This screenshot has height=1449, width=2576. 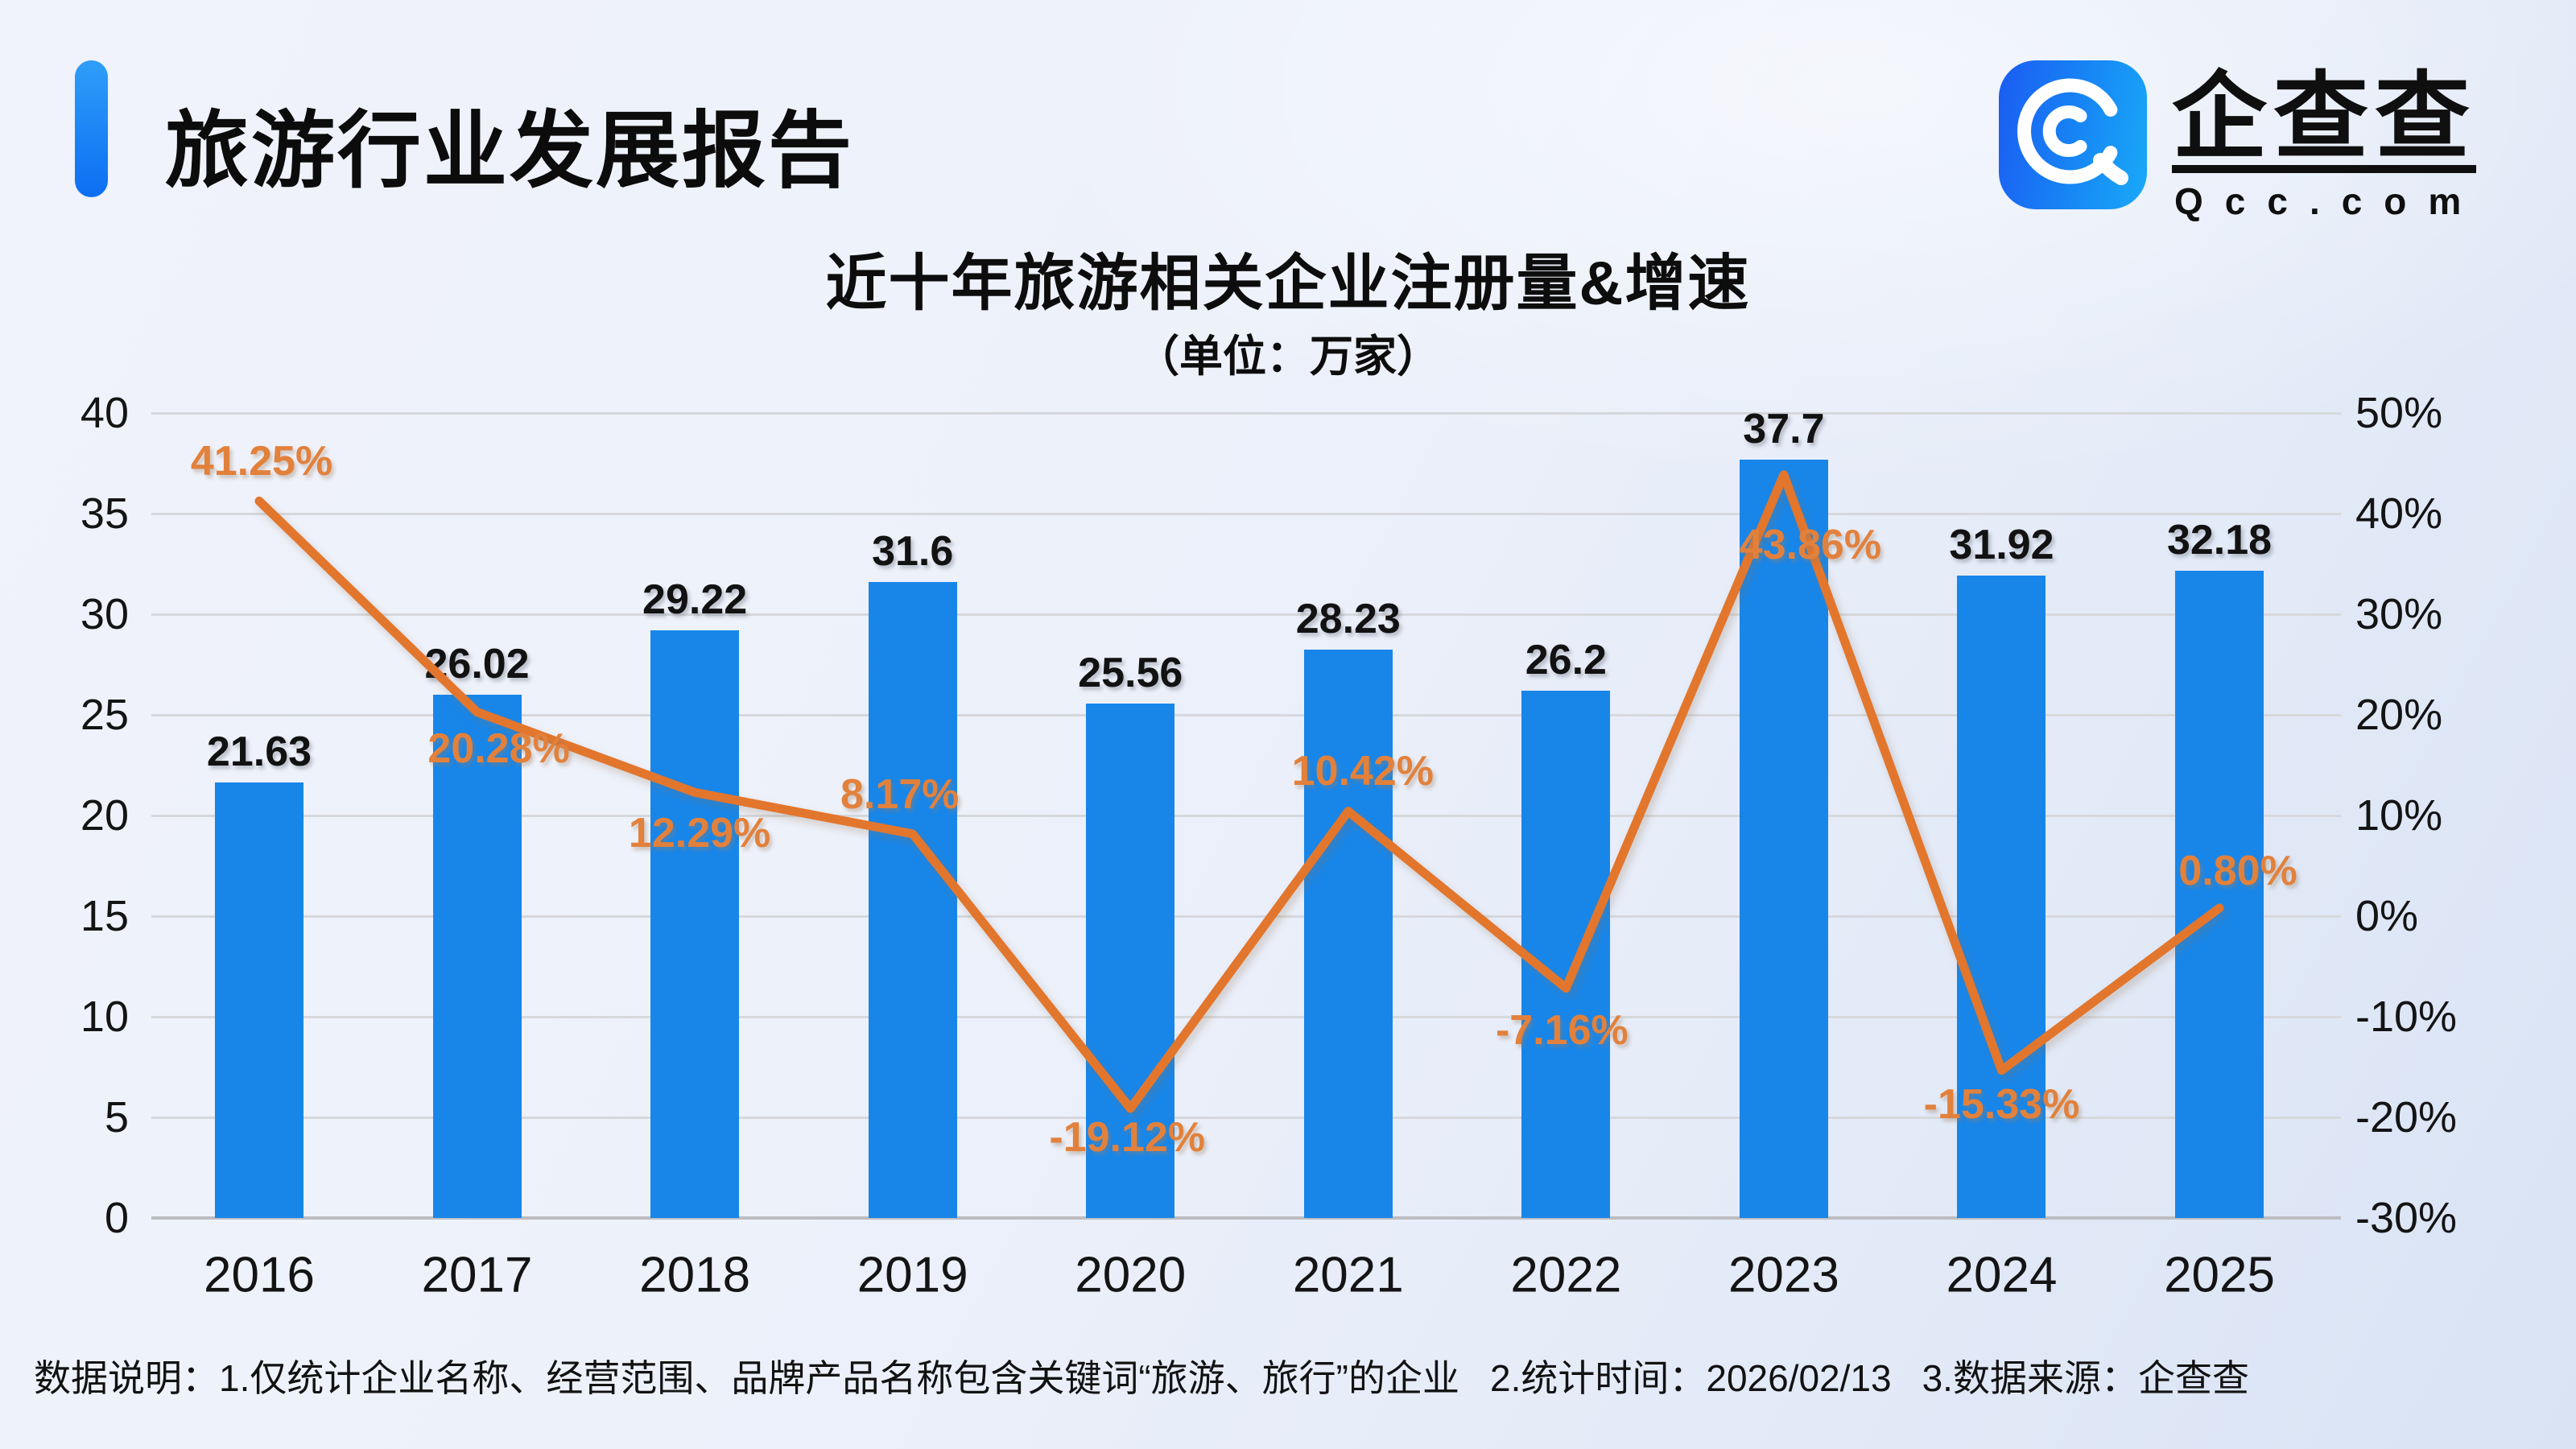 I want to click on bar-value-label: 37.7, so click(x=1784, y=428).